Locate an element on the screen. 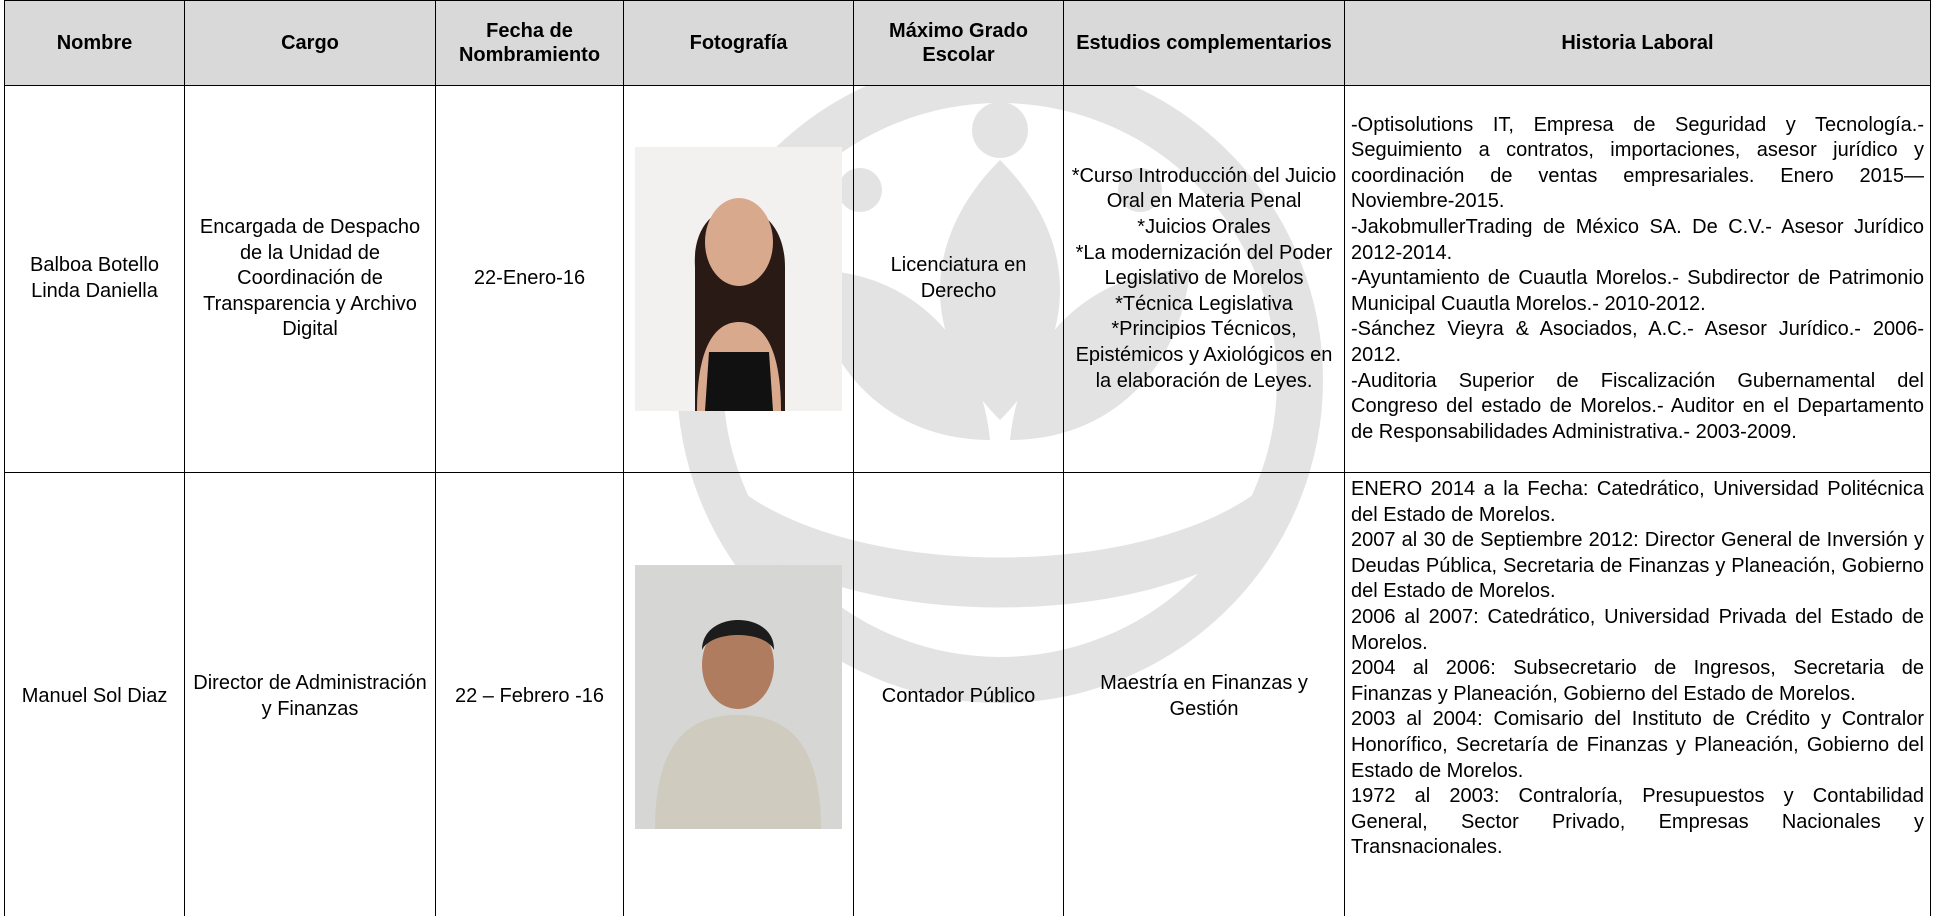  estudios-item: *Técnica Legislativa is located at coordinates (1204, 303).